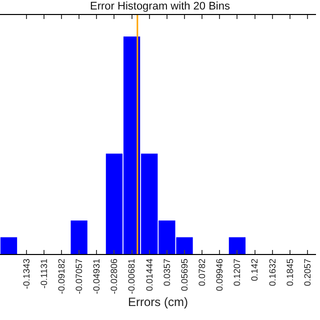  Describe the element at coordinates (167, 272) in the screenshot. I see `x-tick-label: 0.0357` at that location.